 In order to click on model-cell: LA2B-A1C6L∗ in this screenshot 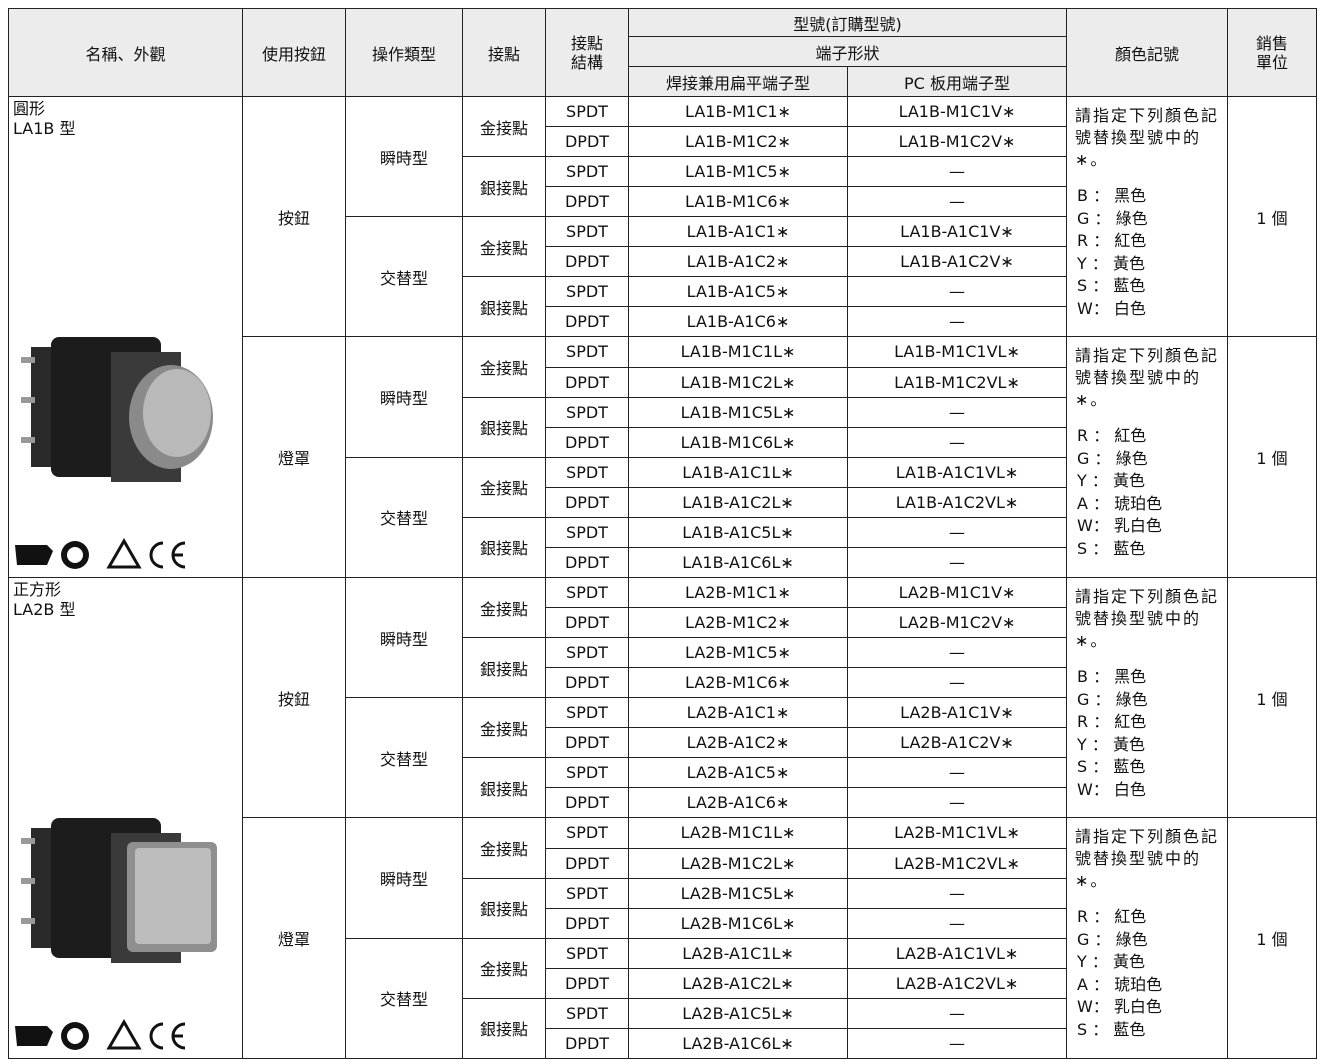, I will do `click(738, 1043)`.